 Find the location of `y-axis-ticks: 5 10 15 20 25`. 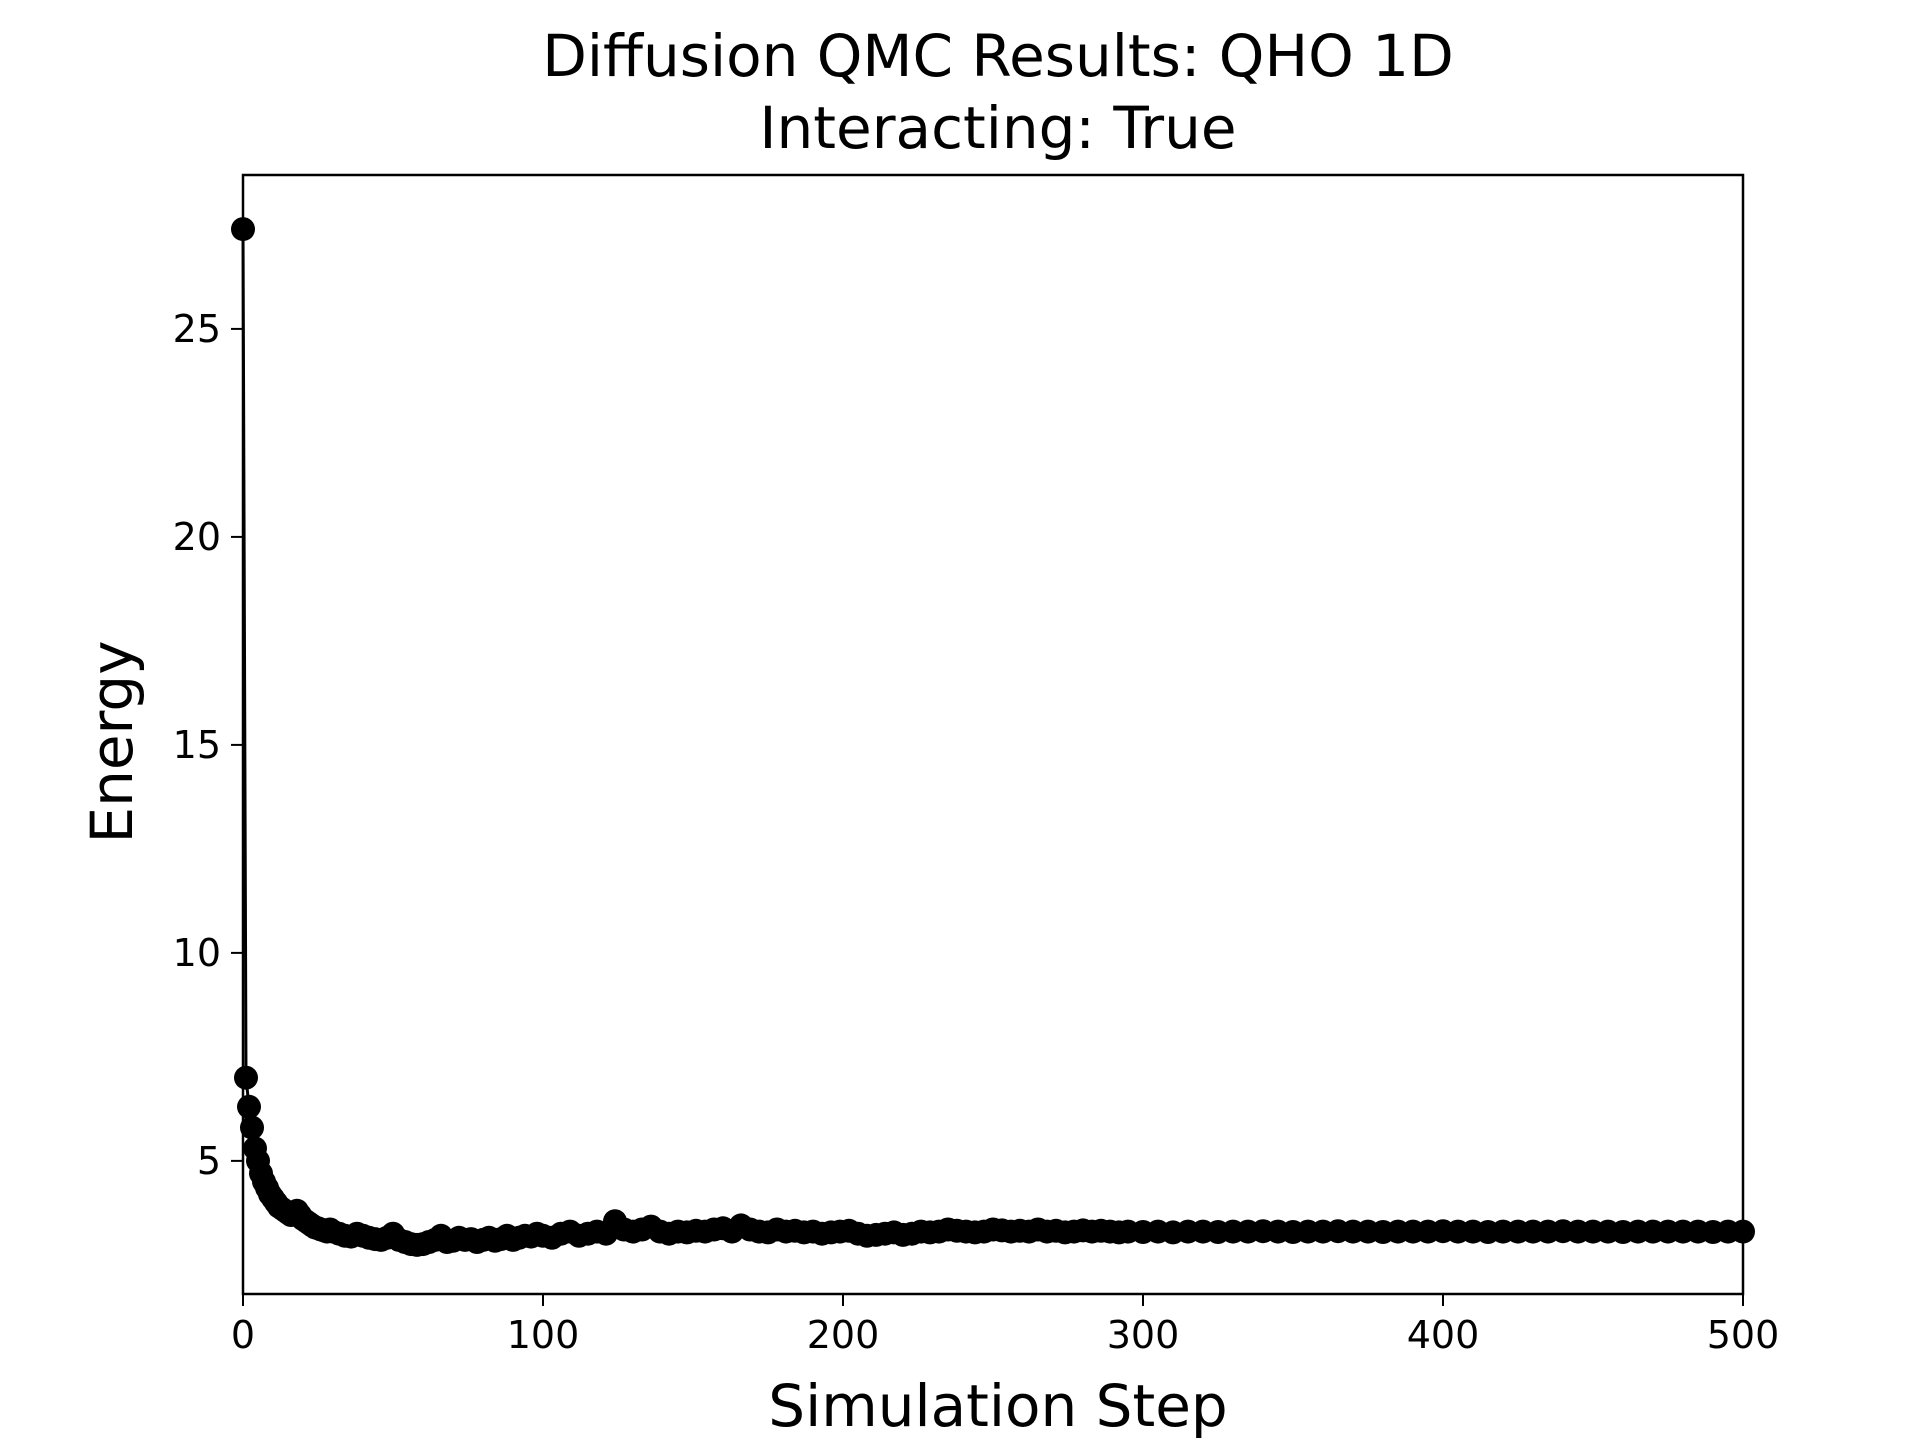

y-axis-ticks: 5 10 15 20 25 is located at coordinates (208, 745).